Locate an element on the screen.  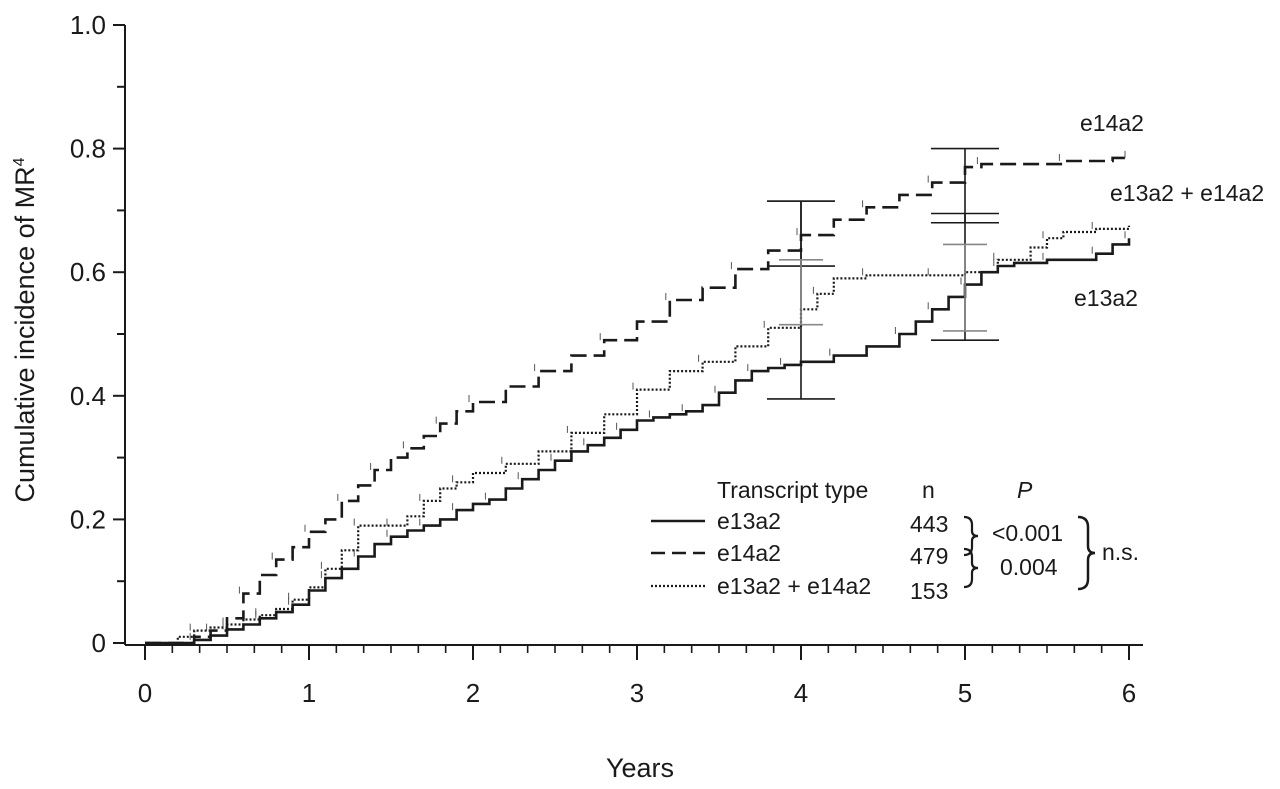
legend-label-e13a2-e14a2: e13a2 + e14a2 is located at coordinates (794, 586).